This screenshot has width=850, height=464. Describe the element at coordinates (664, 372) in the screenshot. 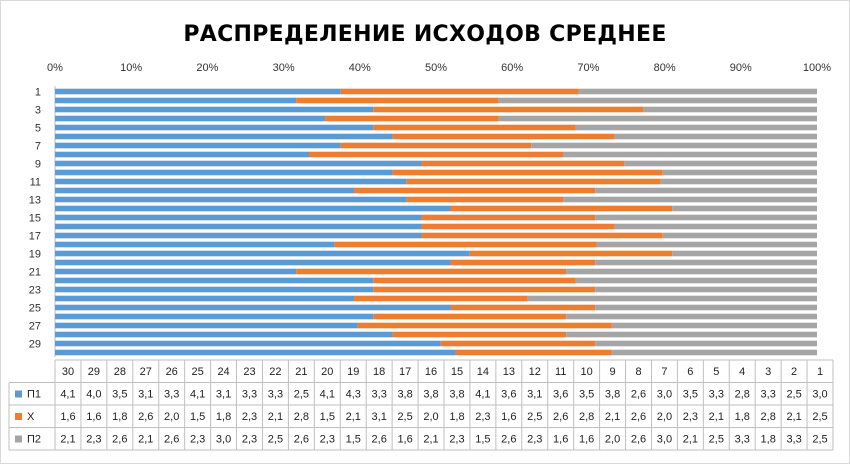

I see `table-header-cell: 7` at that location.